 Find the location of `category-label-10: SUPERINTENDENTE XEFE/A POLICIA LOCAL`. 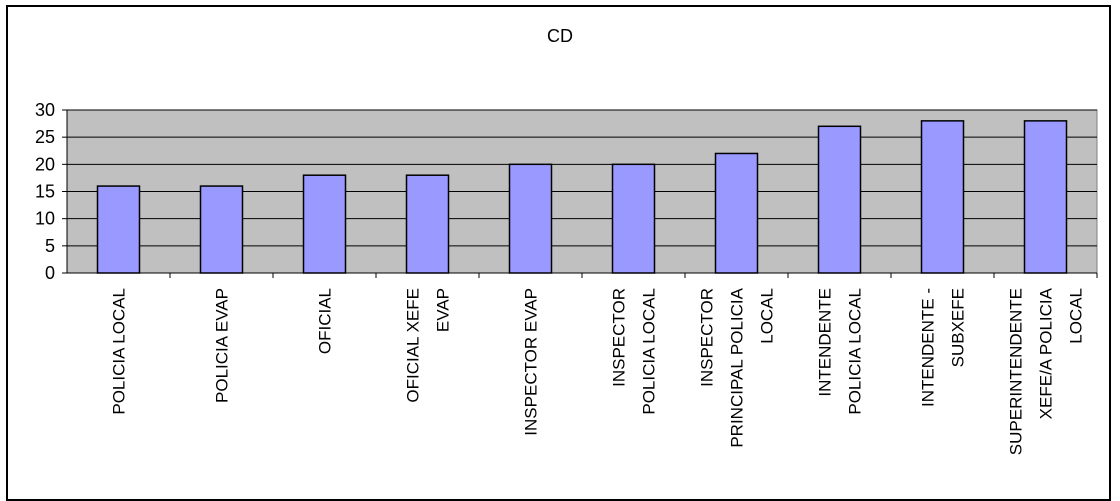

category-label-10: SUPERINTENDENTE XEFE/A POLICIA LOCAL is located at coordinates (1046, 371).